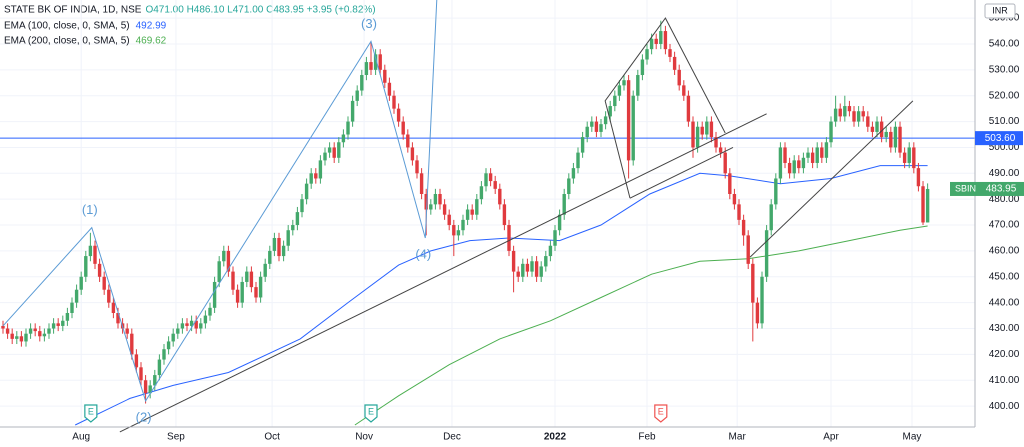  I want to click on trend-line, so click(665, 108).